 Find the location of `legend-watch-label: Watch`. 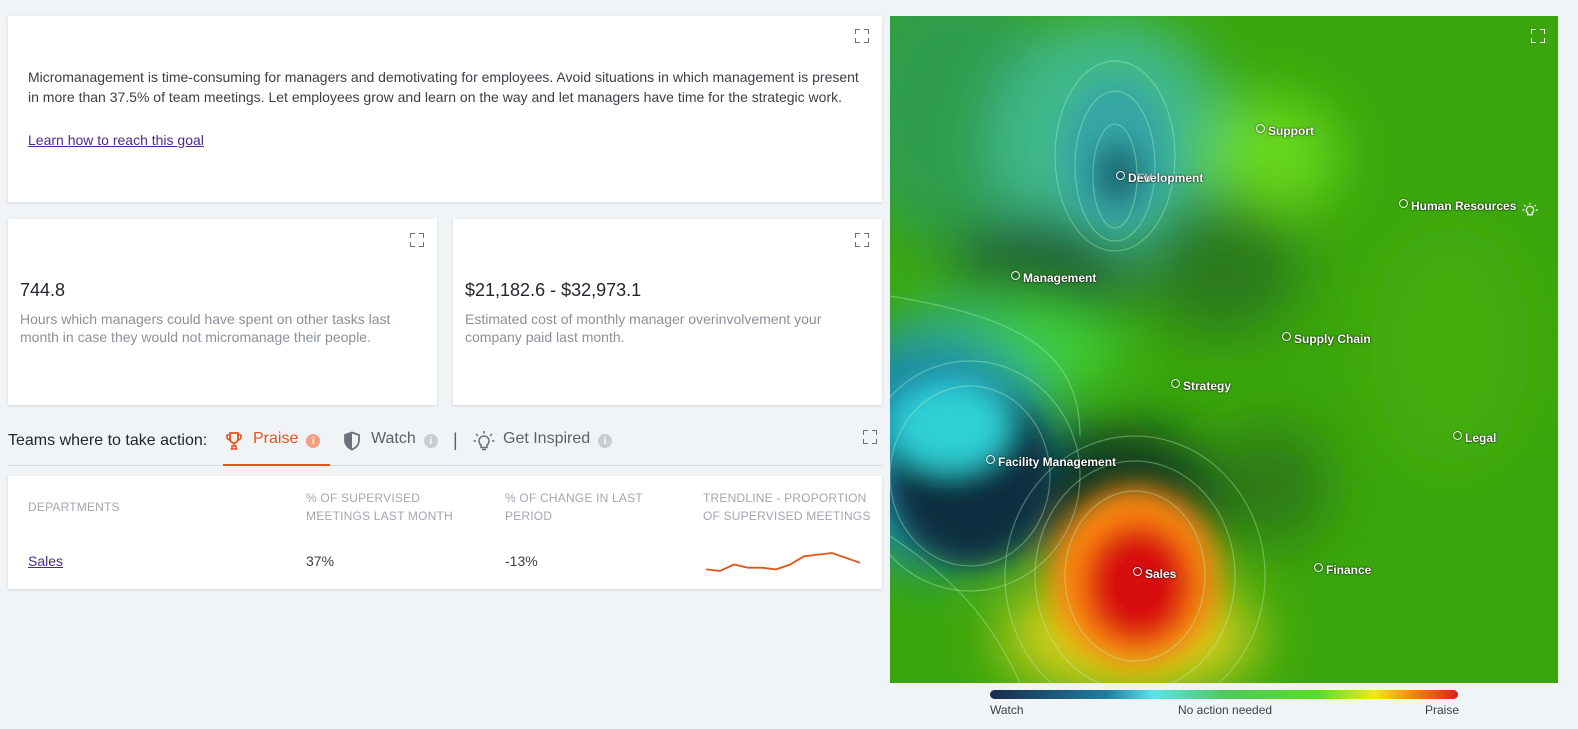

legend-watch-label: Watch is located at coordinates (1007, 710).